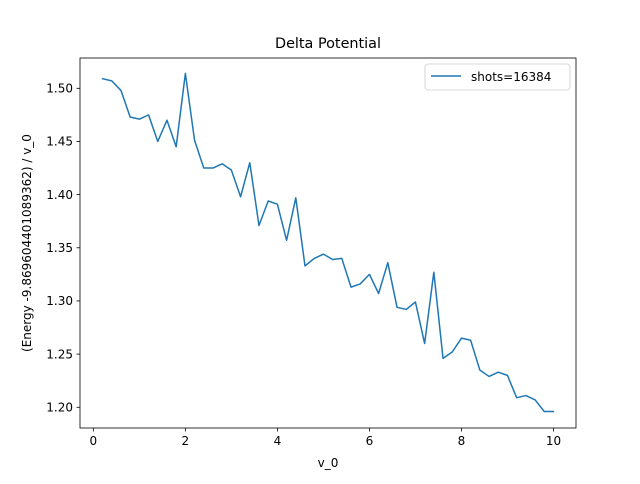 The image size is (640, 484). Describe the element at coordinates (553, 441) in the screenshot. I see `x-tick-label: 10` at that location.